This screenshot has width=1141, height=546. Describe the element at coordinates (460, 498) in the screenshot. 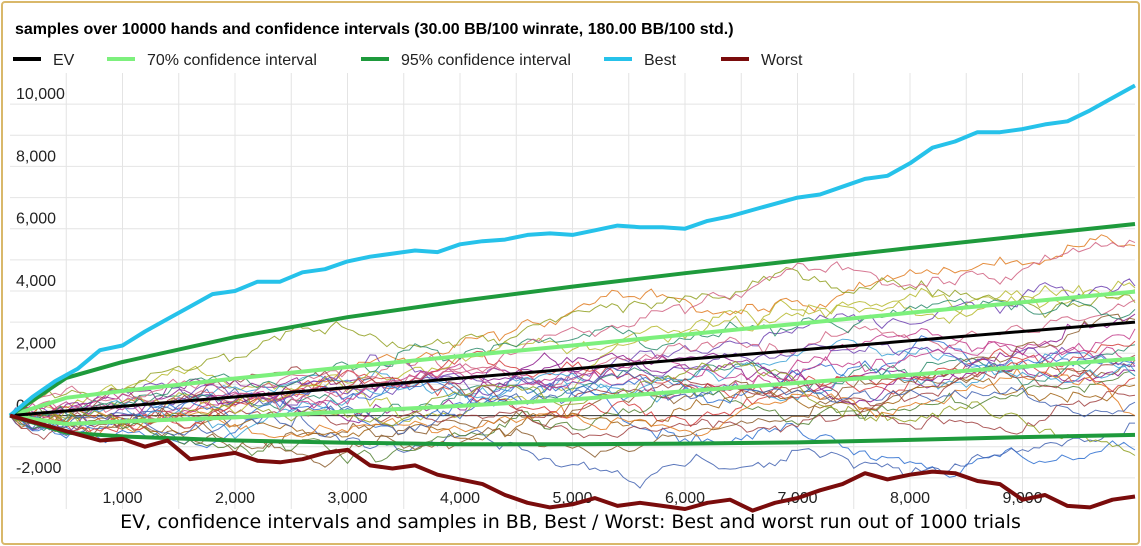

I see `x-tick-label: 4,000` at that location.